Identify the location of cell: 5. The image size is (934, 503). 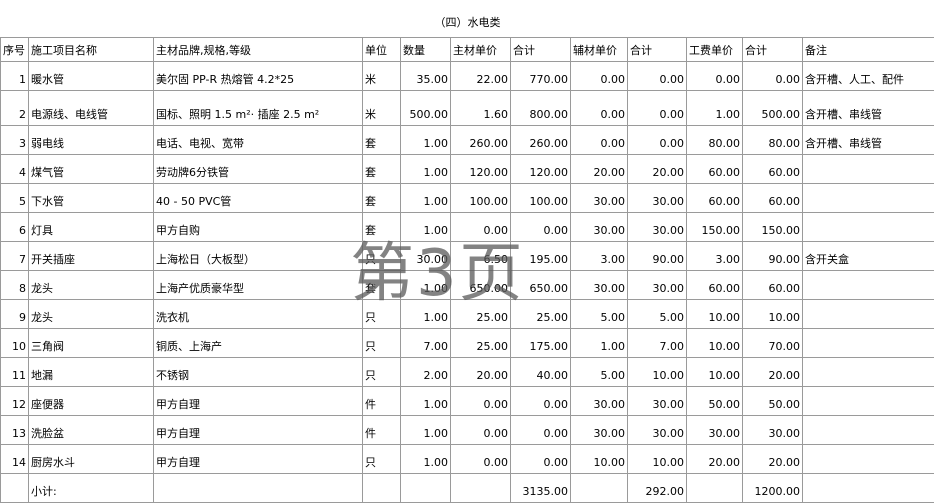
(15, 198).